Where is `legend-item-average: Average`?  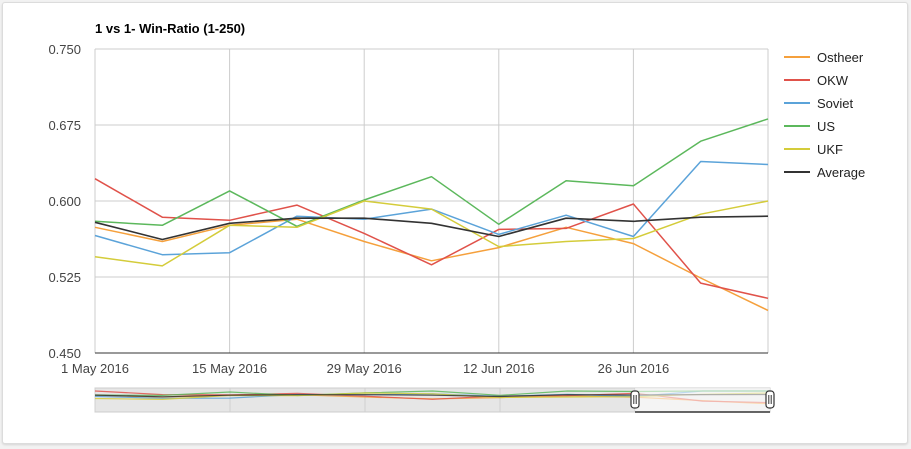
legend-item-average: Average is located at coordinates (824, 172).